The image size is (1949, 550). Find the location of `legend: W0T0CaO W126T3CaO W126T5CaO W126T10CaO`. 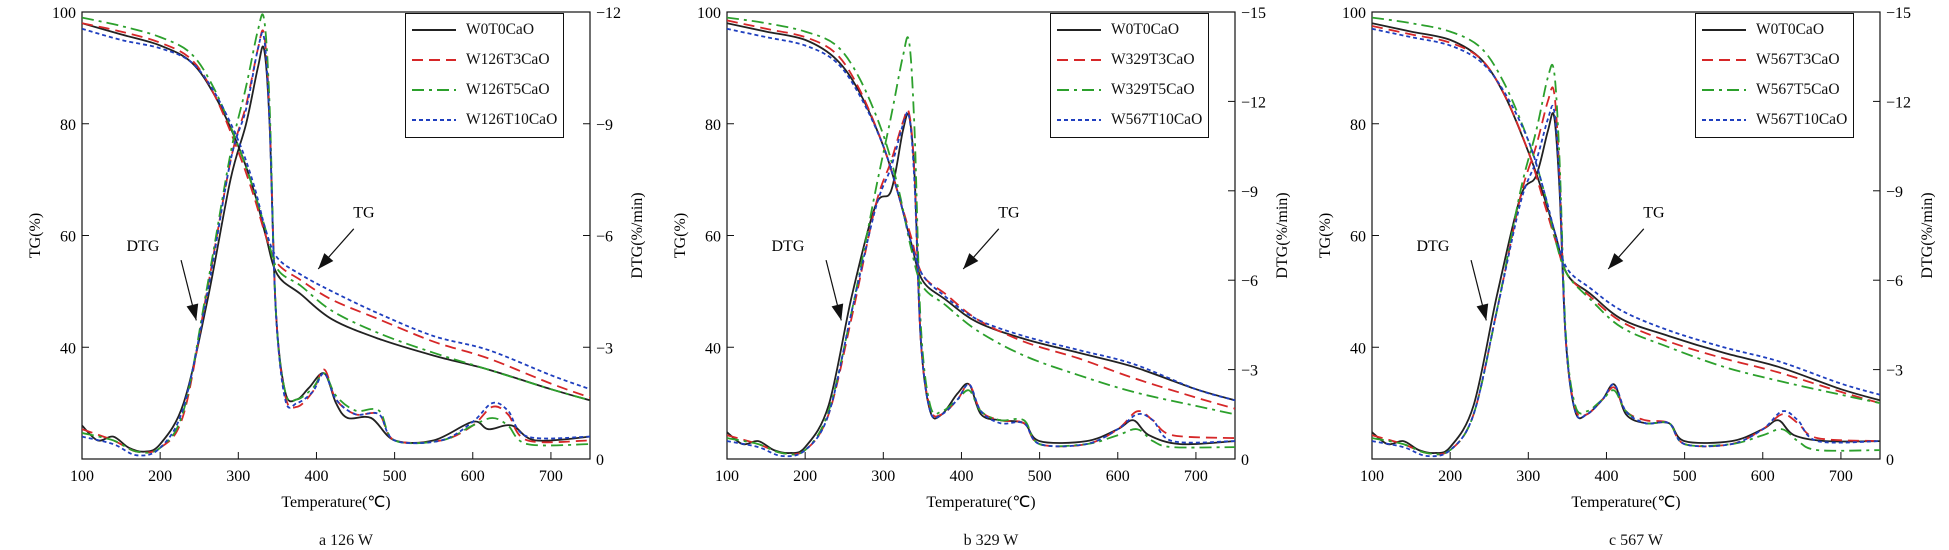

legend: W0T0CaO W126T3CaO W126T5CaO W126T10CaO is located at coordinates (485, 75).